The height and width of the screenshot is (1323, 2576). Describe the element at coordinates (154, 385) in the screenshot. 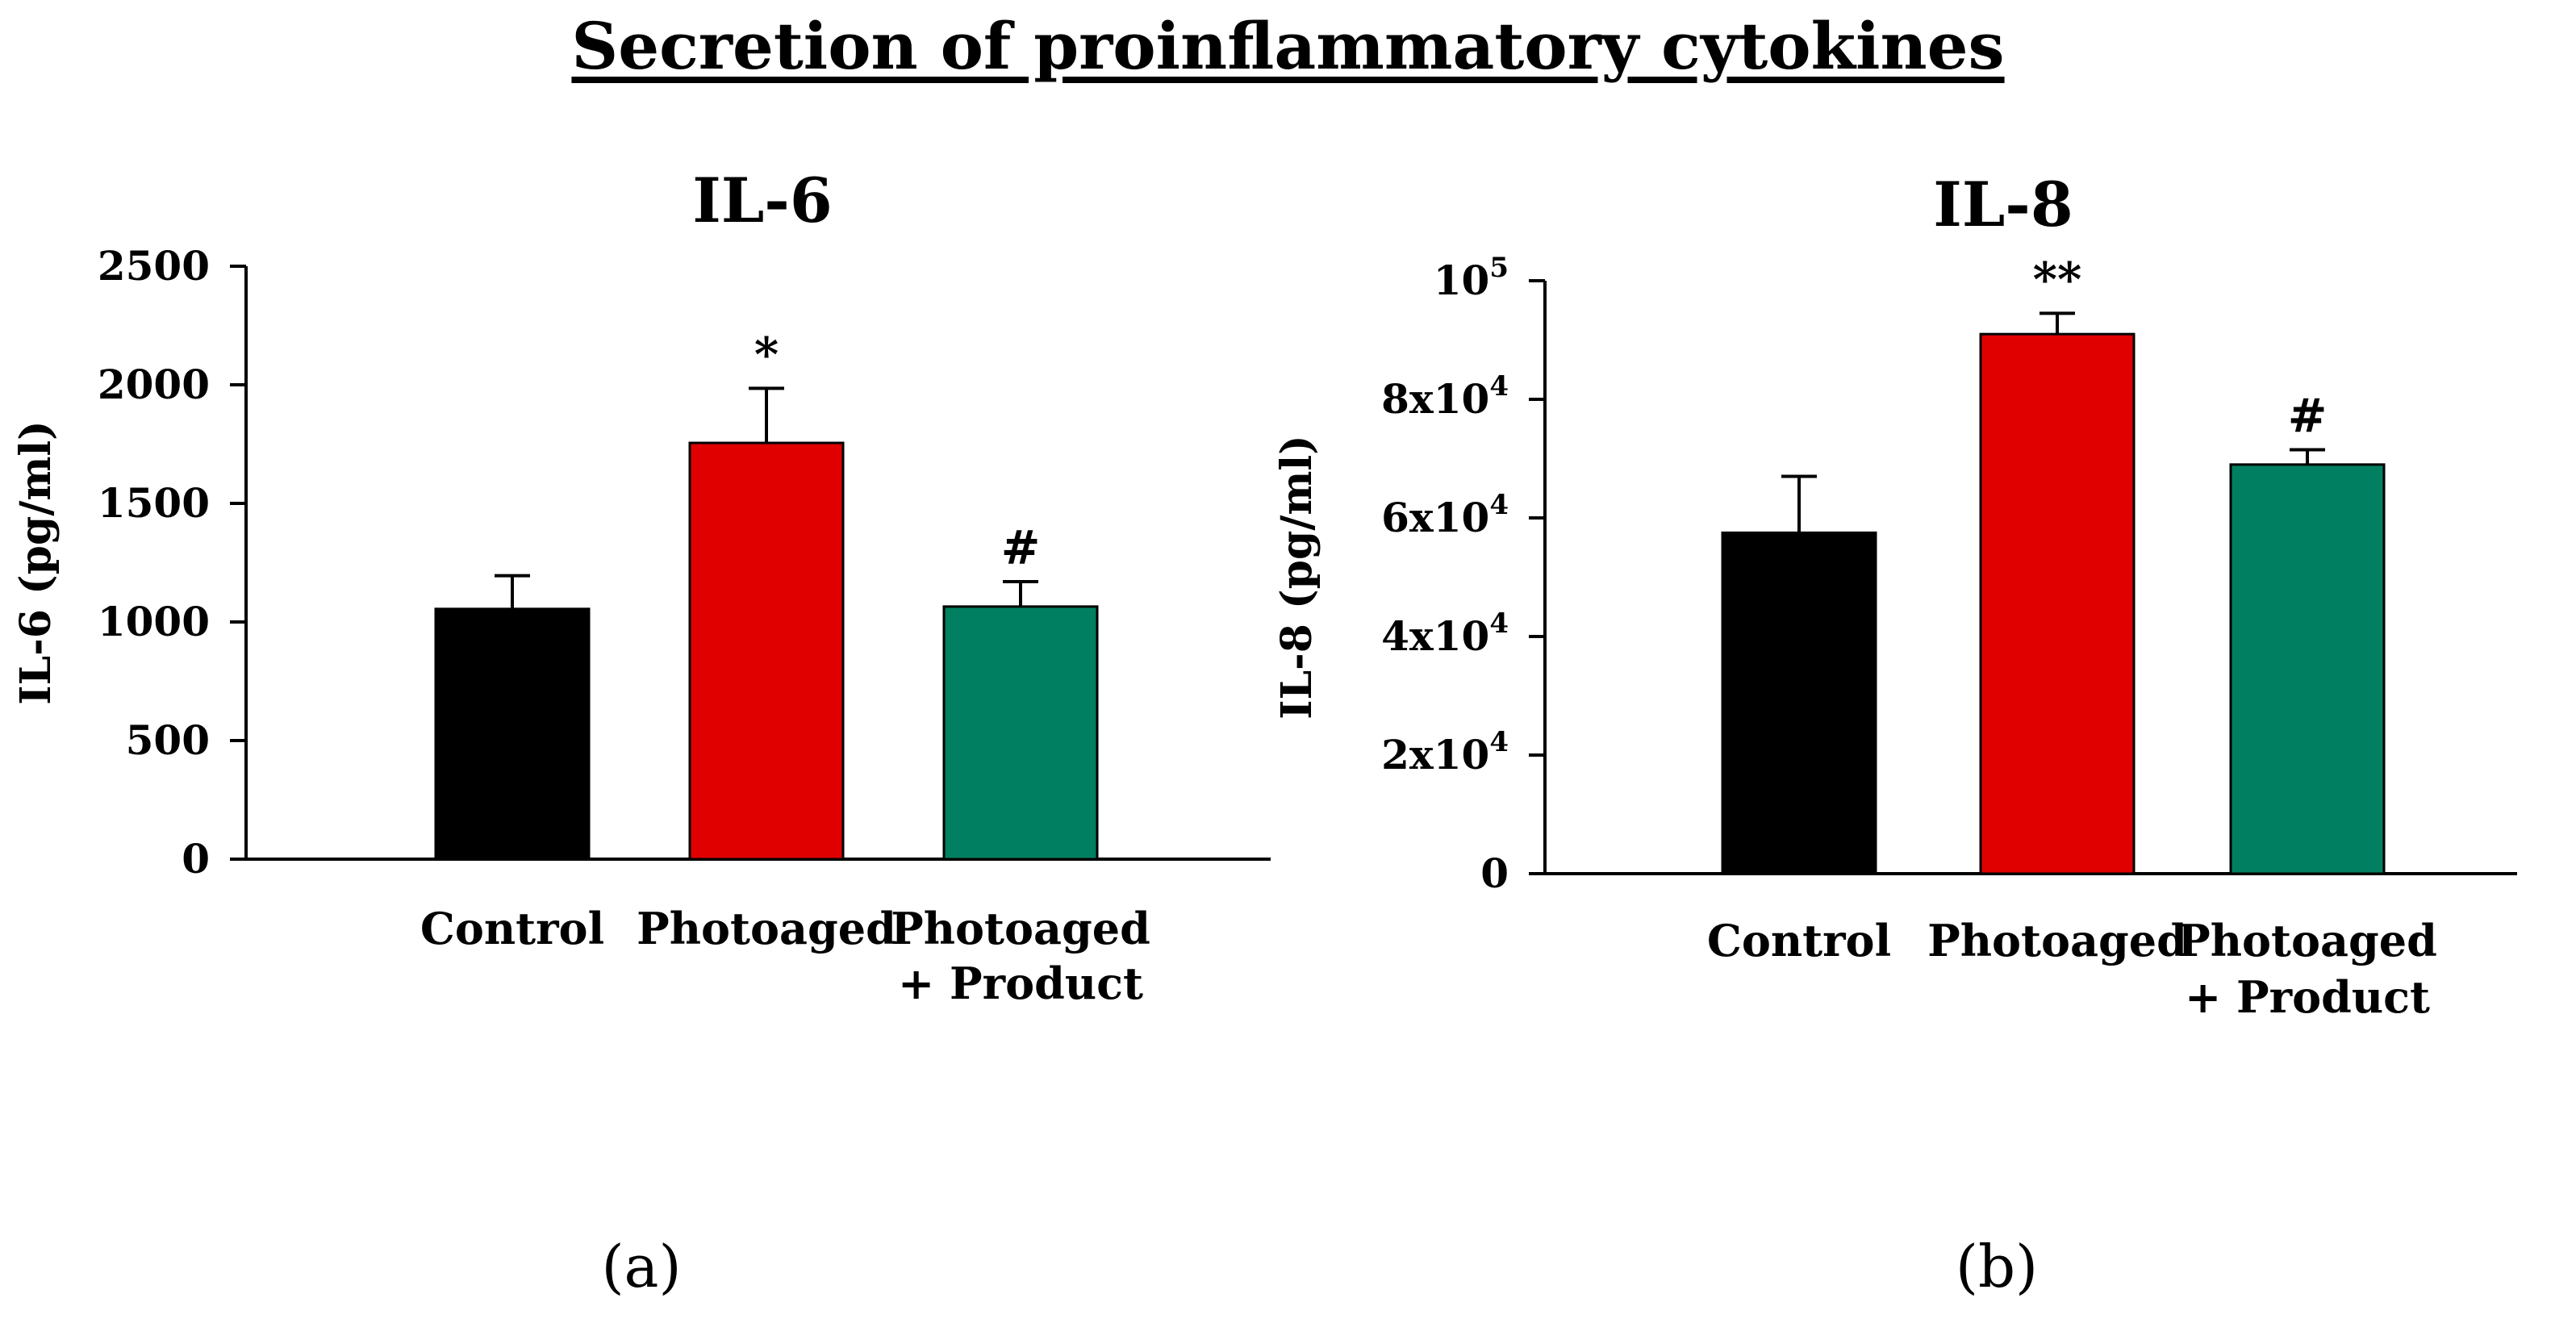

I see `y-tick-label: 2000` at that location.